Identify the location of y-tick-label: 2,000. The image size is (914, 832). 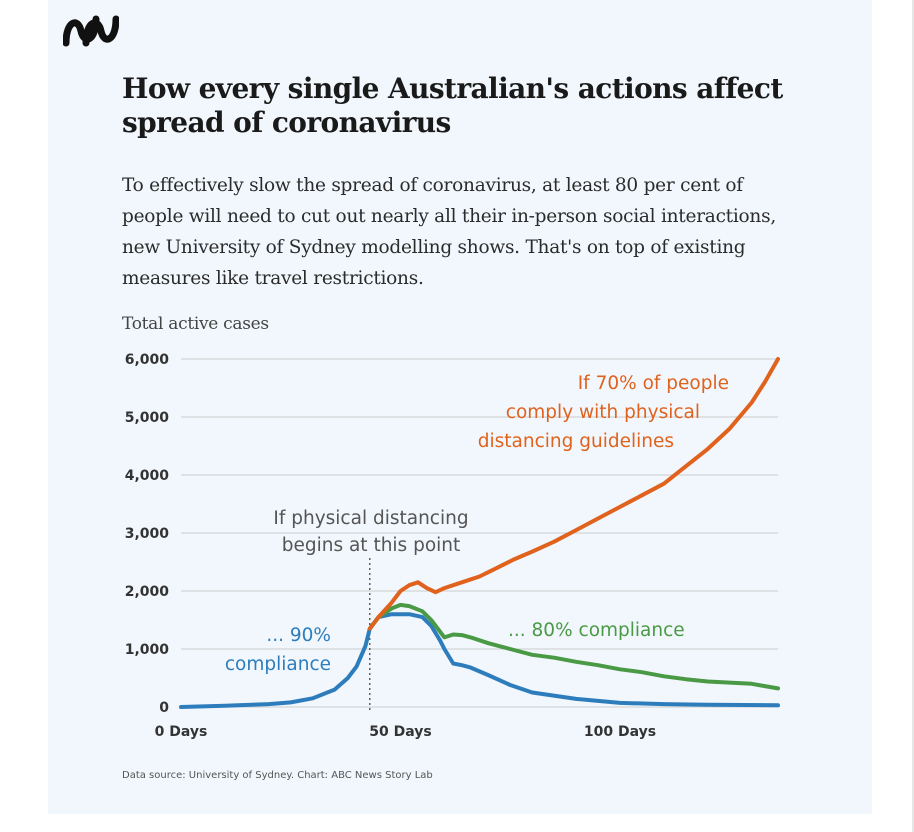
(147, 592).